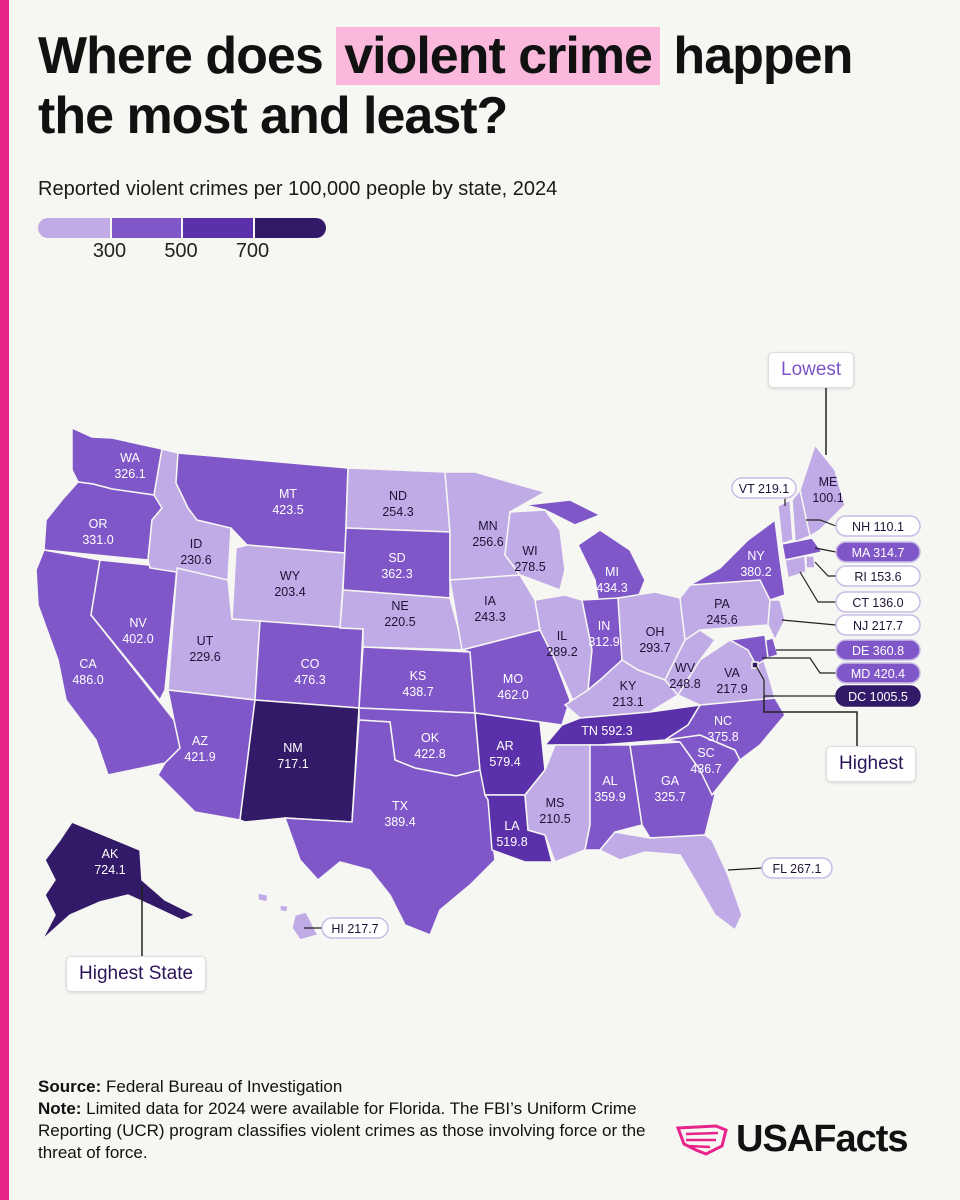 The height and width of the screenshot is (1200, 960). Describe the element at coordinates (136, 974) in the screenshot. I see `highest-state-tag: Highest State` at that location.